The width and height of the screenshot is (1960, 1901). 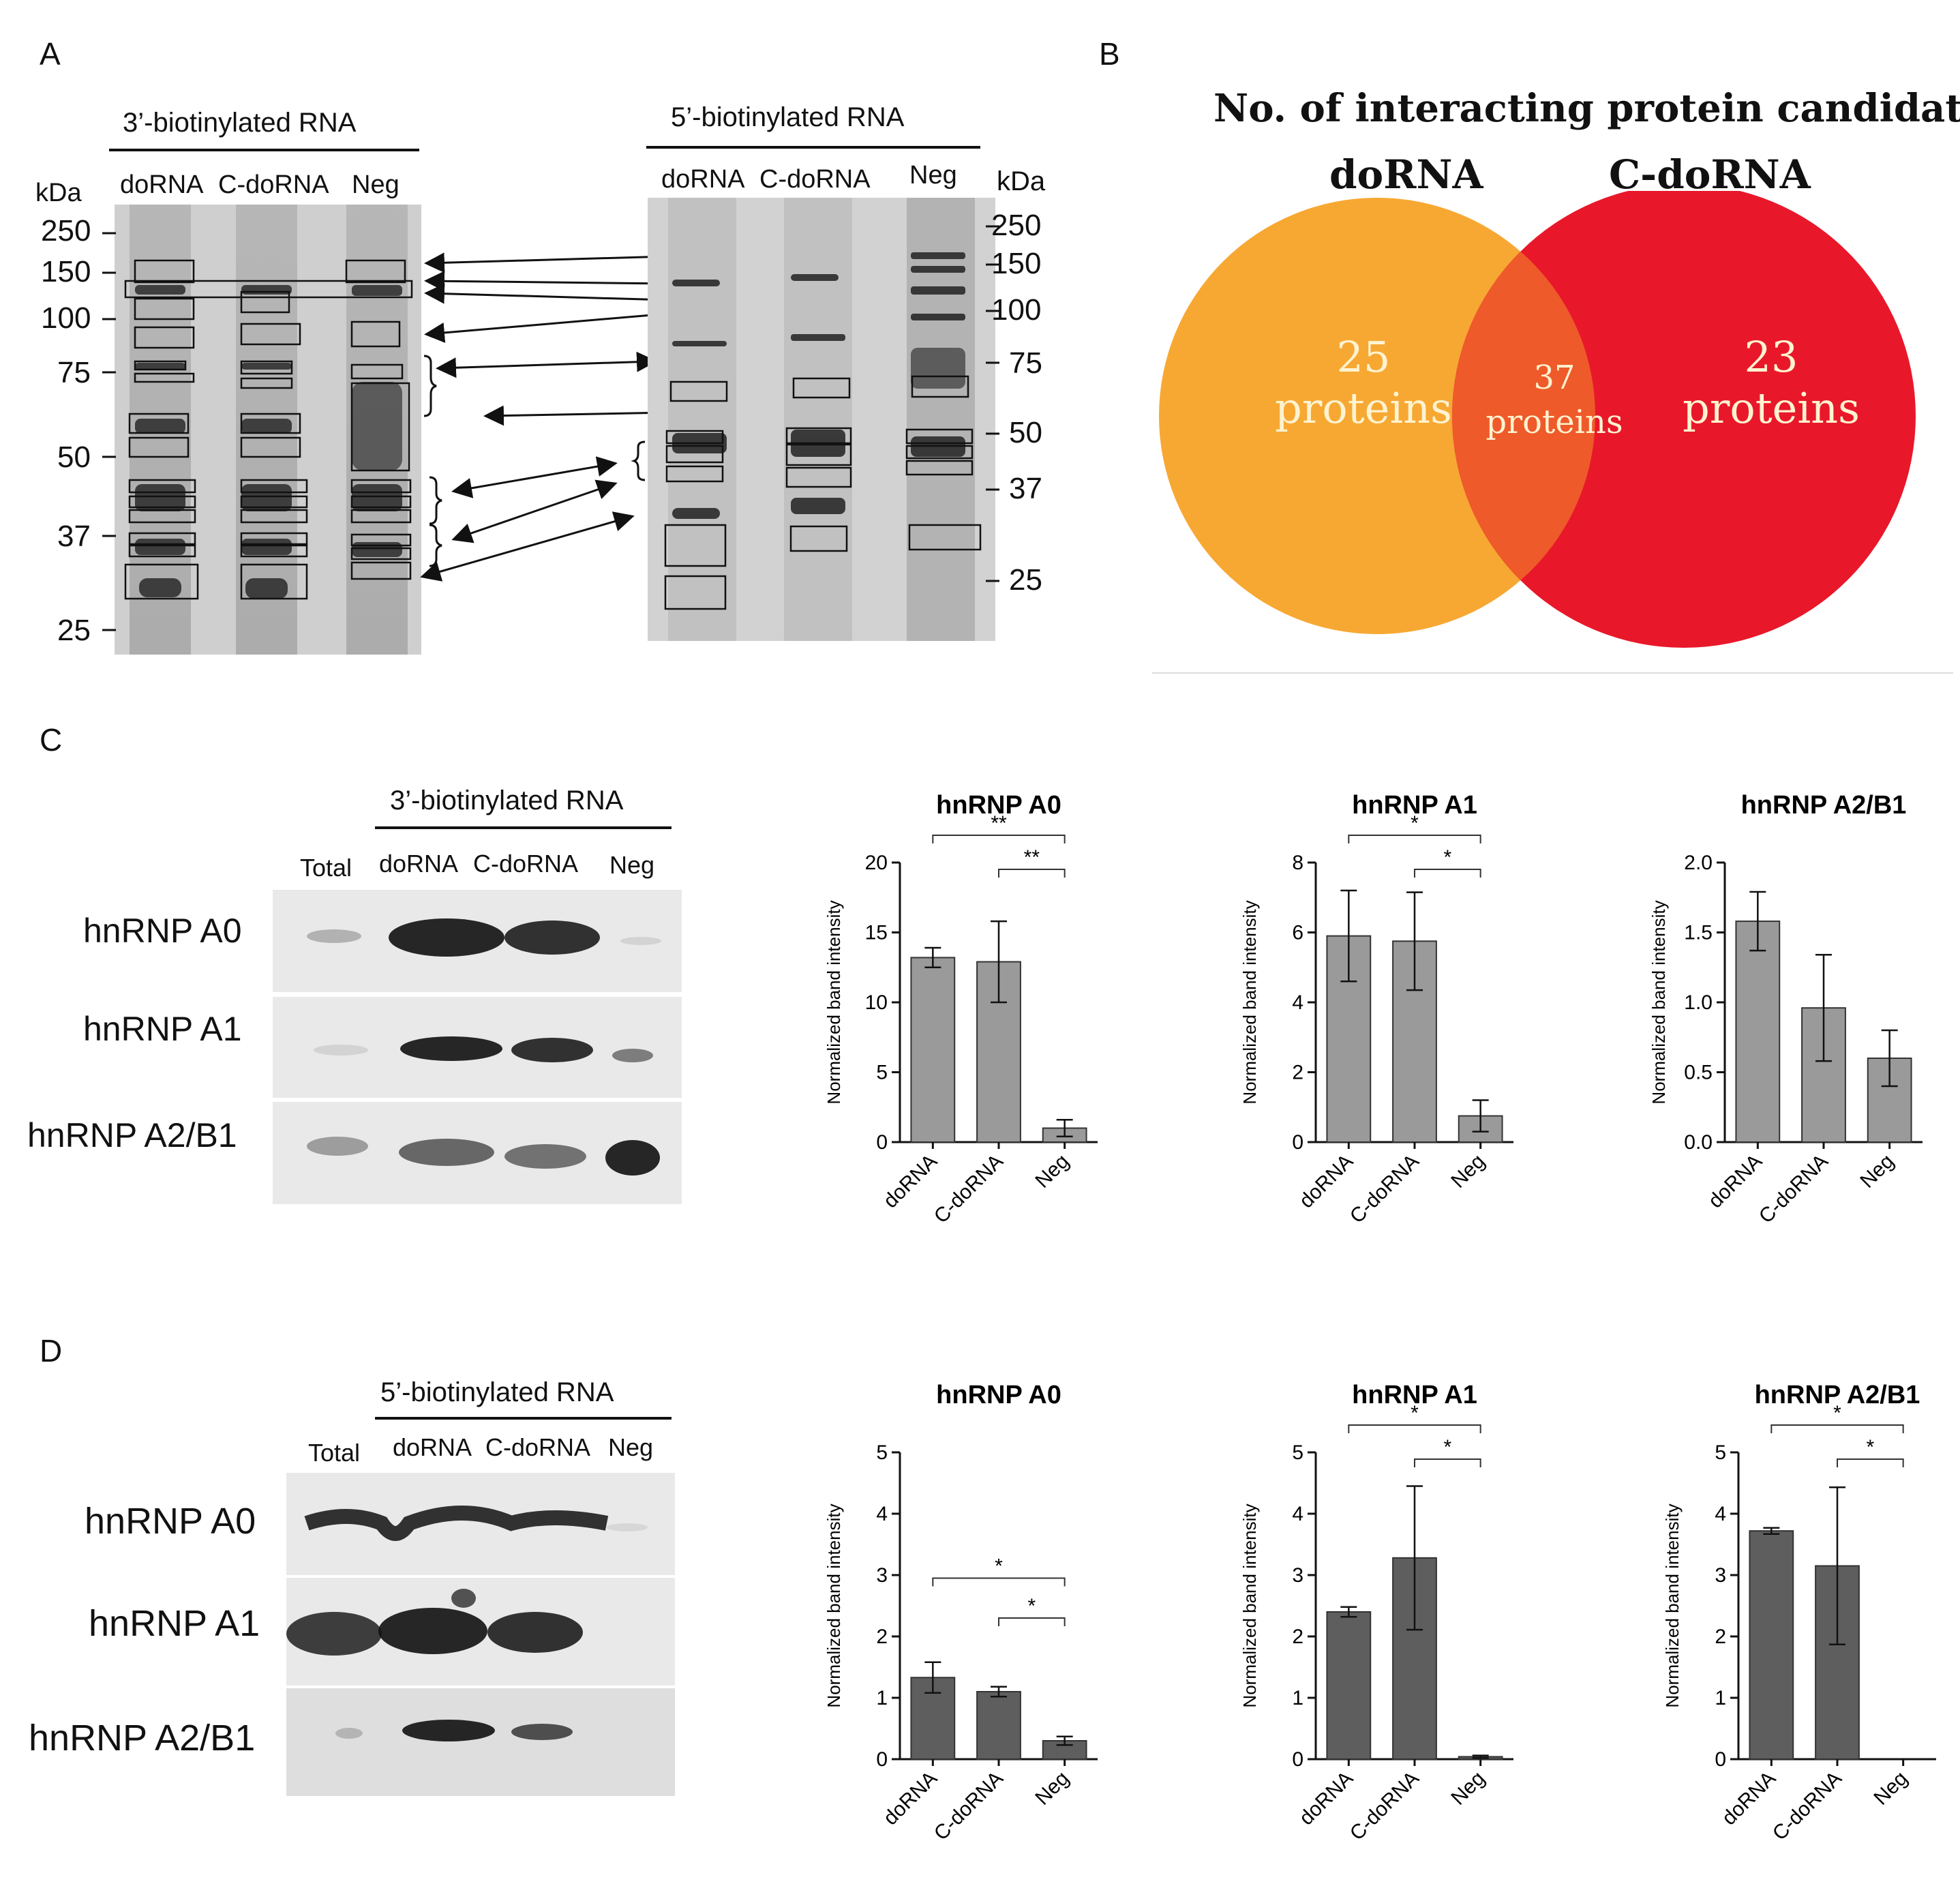 I want to click on right-gel-image, so click(x=822, y=419).